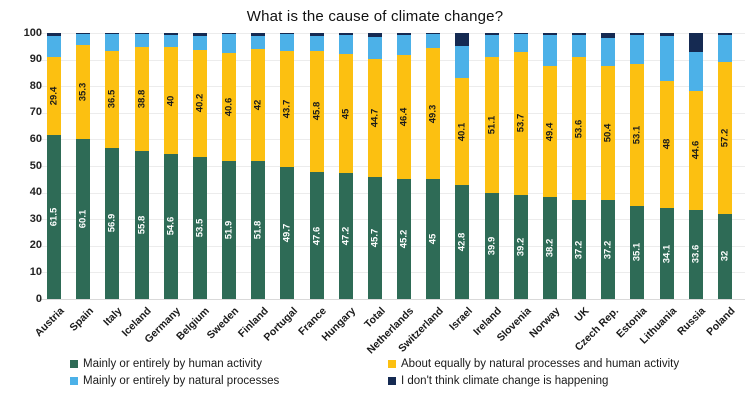 The height and width of the screenshot is (400, 750). I want to click on y-tick-label-0: 0, so click(38, 298).